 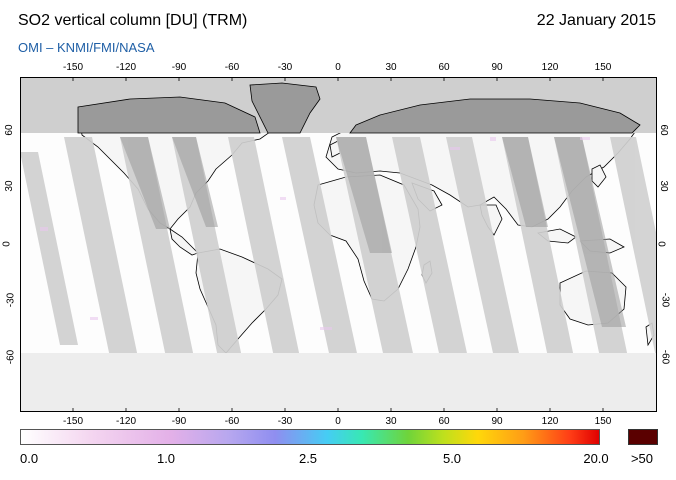 I want to click on lon-tick-bottom: -60, so click(x=232, y=421).